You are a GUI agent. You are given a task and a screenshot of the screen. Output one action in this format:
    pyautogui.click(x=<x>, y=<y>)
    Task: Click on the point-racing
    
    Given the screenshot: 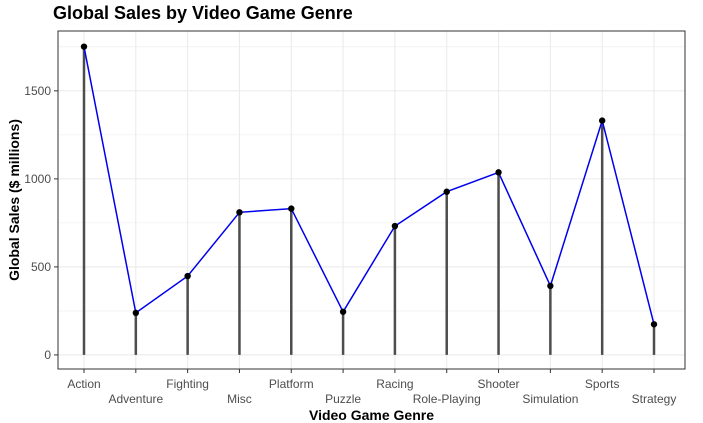 What is the action you would take?
    pyautogui.click(x=395, y=226)
    